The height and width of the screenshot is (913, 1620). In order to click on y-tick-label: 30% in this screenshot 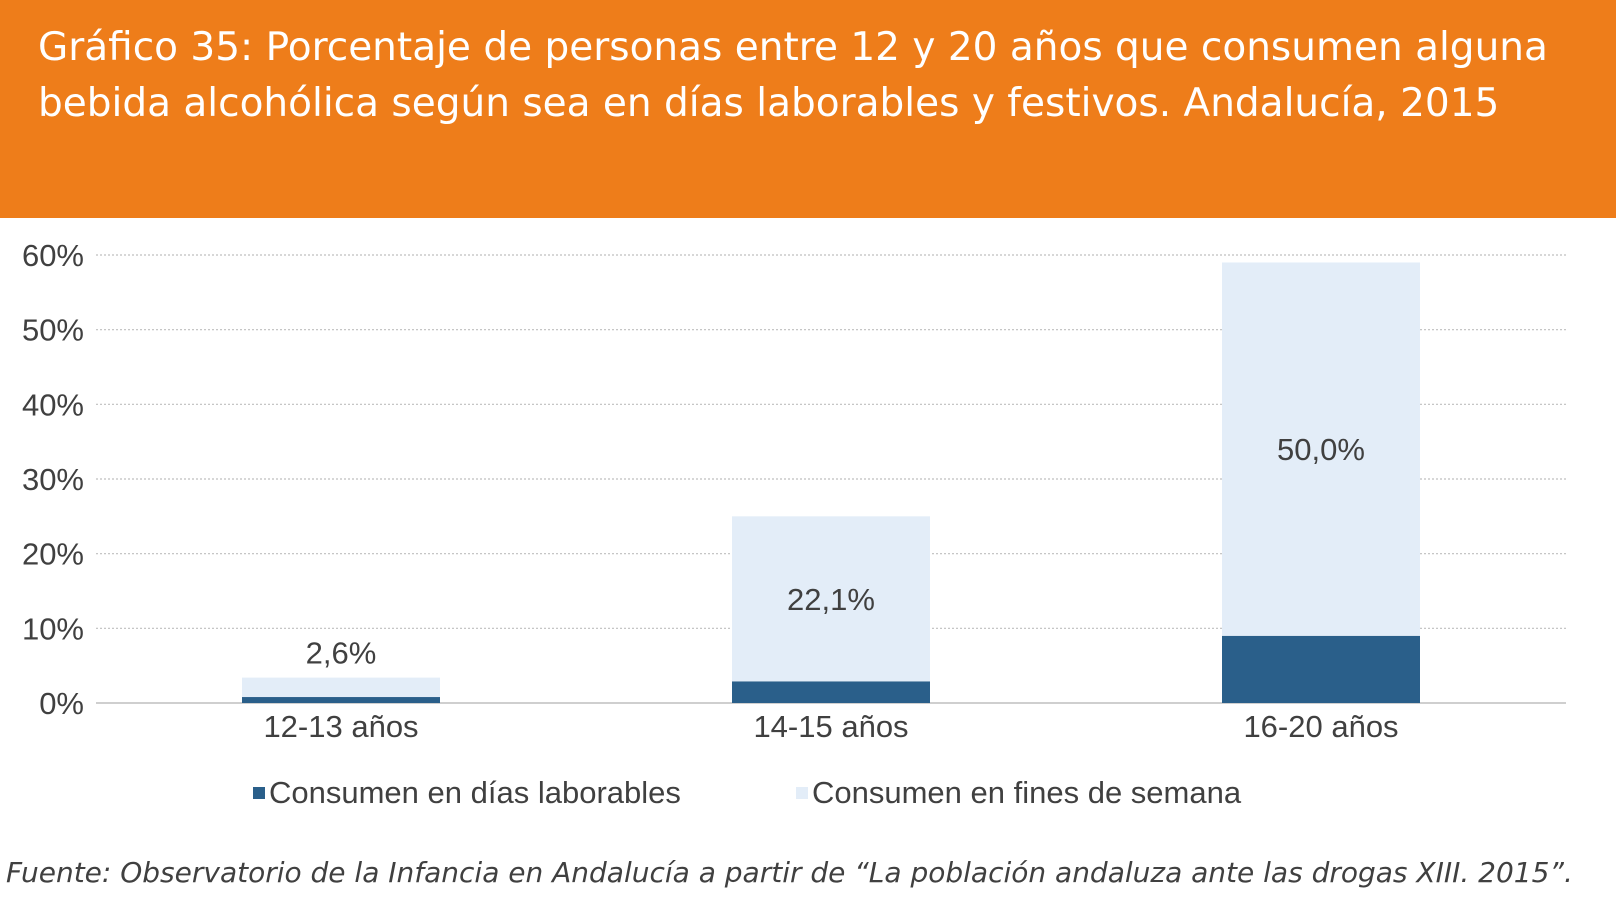, I will do `click(53, 479)`.